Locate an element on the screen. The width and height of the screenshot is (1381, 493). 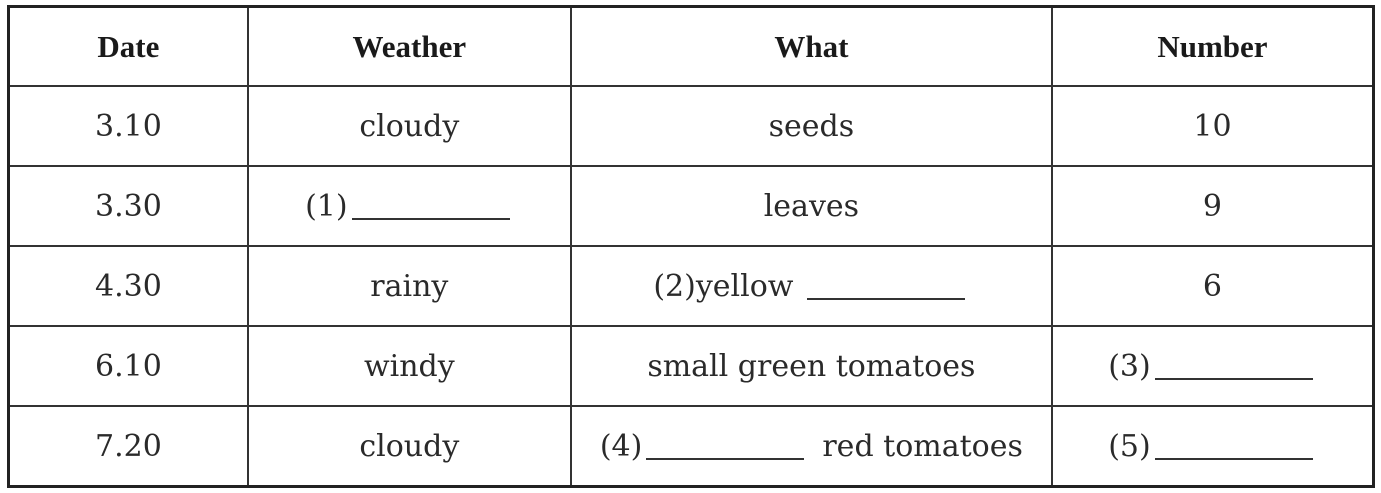
weather-cell: rainy is located at coordinates (409, 286).